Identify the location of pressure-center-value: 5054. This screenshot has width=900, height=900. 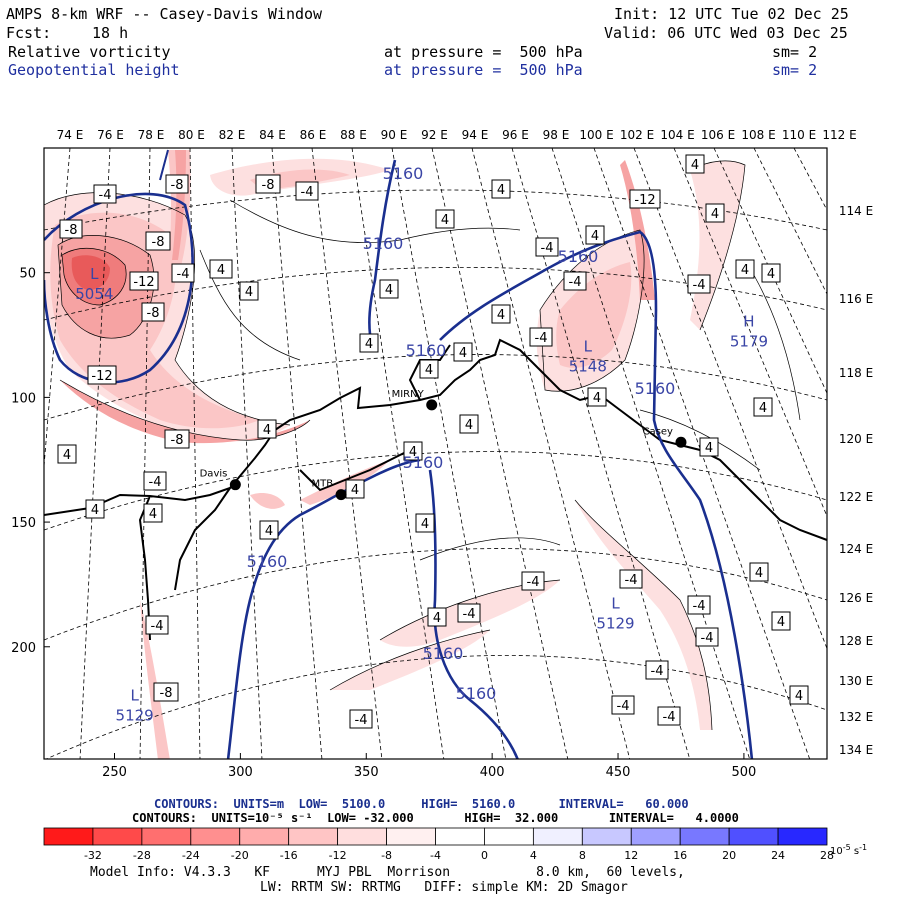
(94, 294).